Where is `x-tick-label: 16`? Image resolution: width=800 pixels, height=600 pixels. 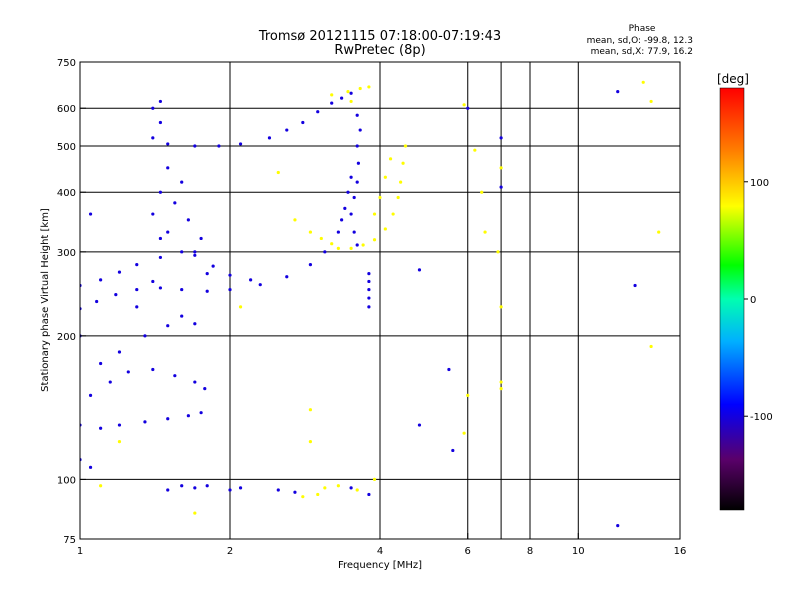 x-tick-label: 16 is located at coordinates (680, 551).